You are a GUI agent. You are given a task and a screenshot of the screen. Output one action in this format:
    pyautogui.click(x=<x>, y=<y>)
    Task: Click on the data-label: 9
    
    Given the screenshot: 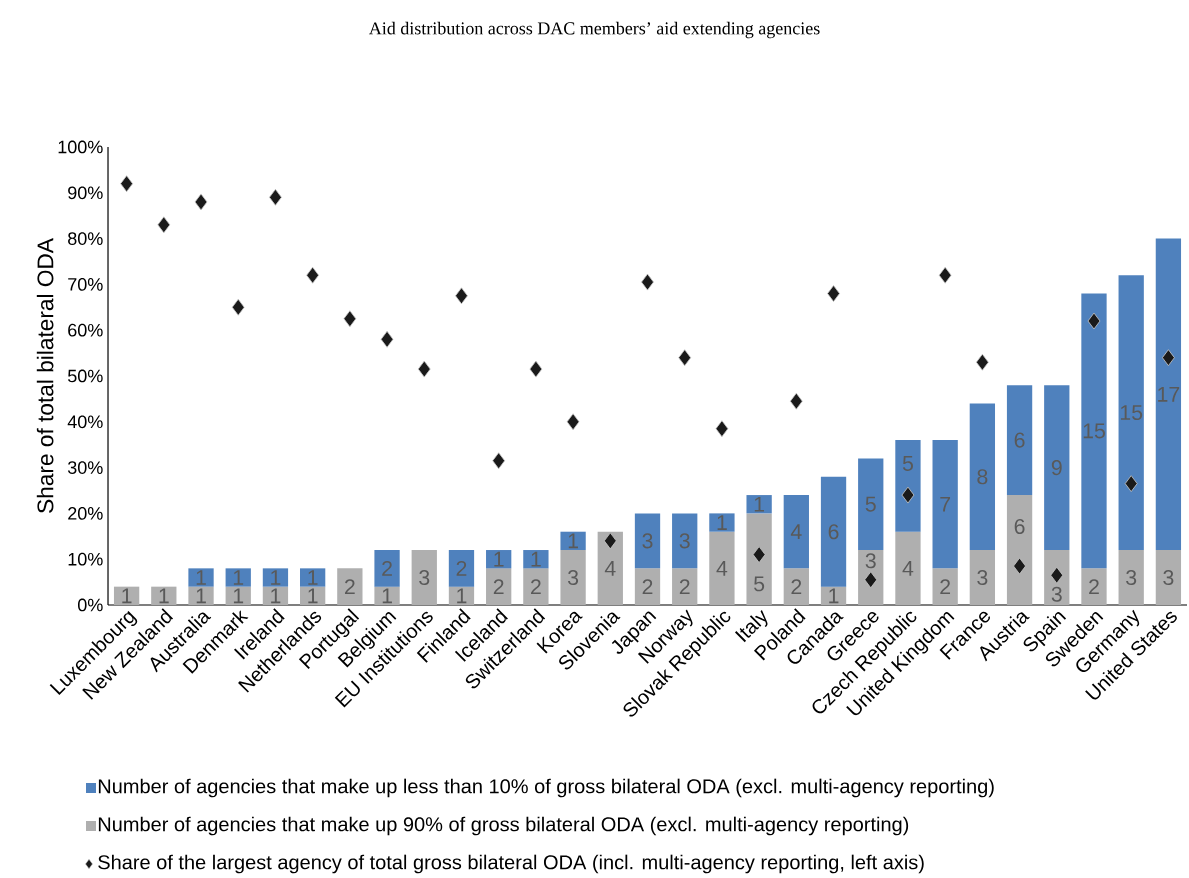 What is the action you would take?
    pyautogui.click(x=1056, y=468)
    